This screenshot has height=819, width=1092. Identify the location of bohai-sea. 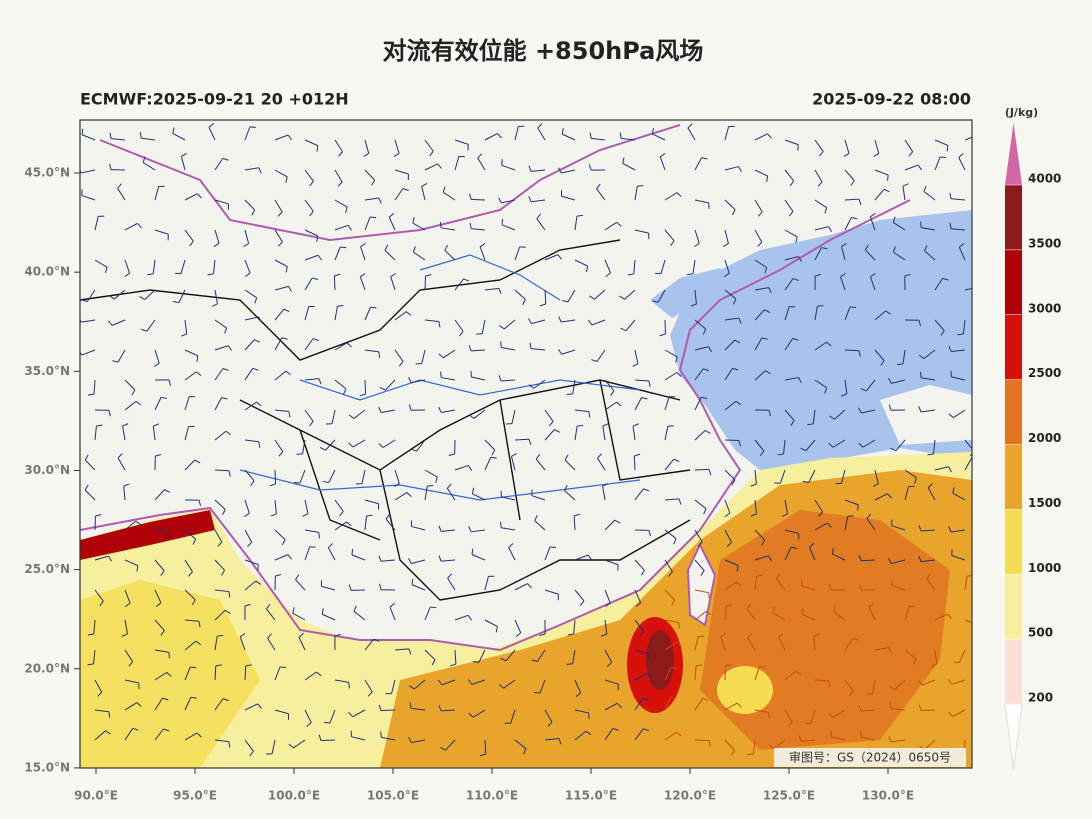
(692, 293).